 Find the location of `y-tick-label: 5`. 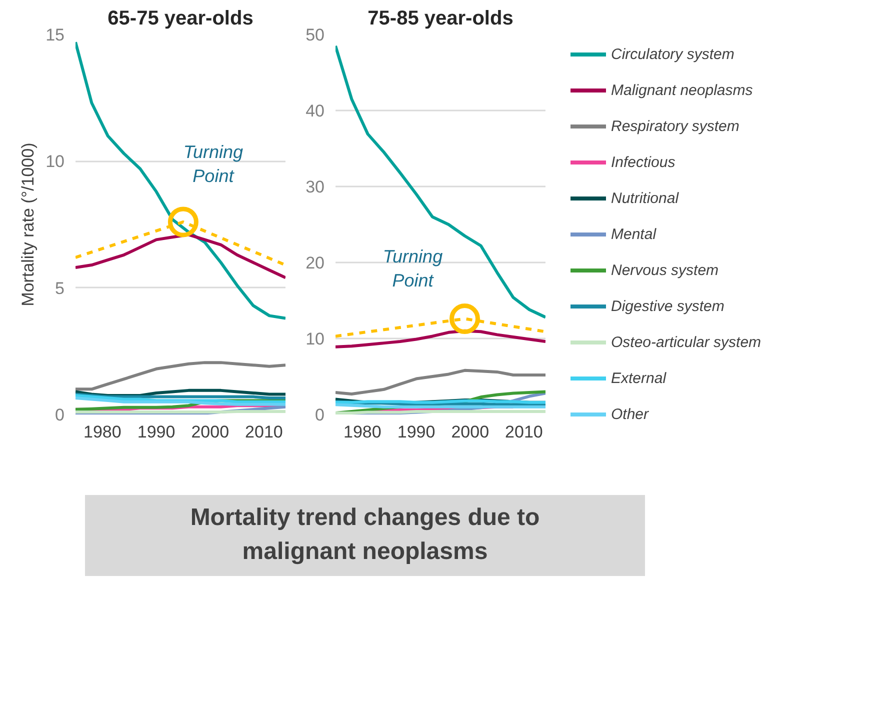

y-tick-label: 5 is located at coordinates (60, 288).